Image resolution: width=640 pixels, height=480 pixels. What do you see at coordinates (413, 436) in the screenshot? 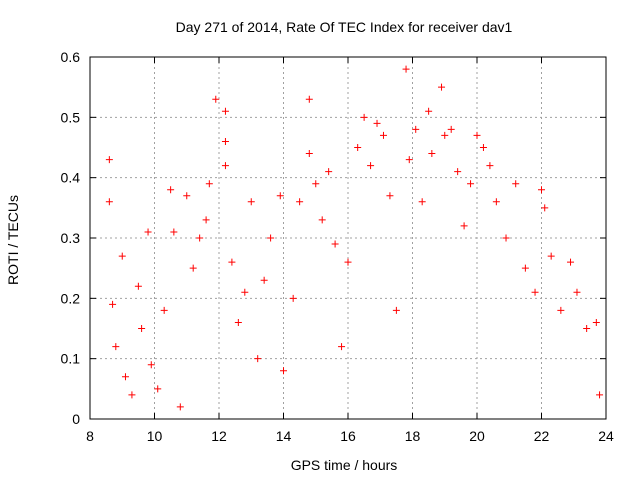
I see `x-tick-label: 18` at bounding box center [413, 436].